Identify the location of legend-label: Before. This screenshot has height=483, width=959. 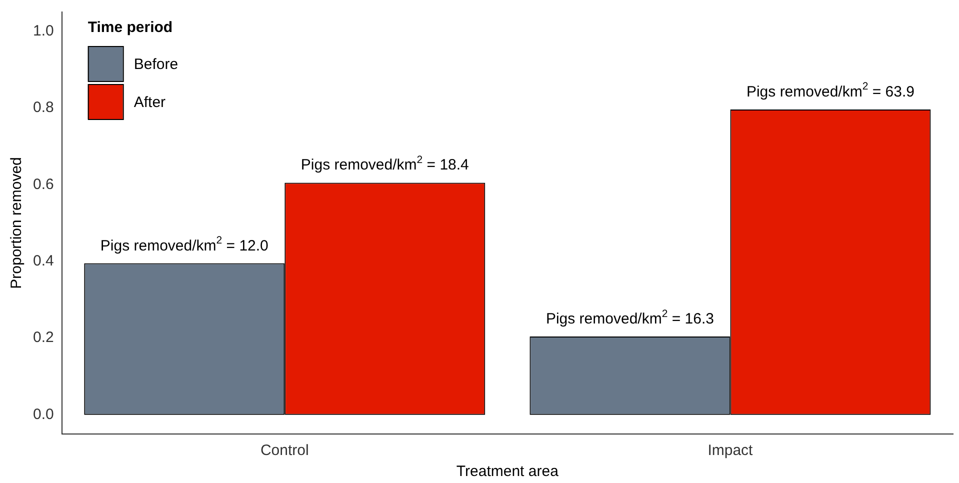
(156, 65).